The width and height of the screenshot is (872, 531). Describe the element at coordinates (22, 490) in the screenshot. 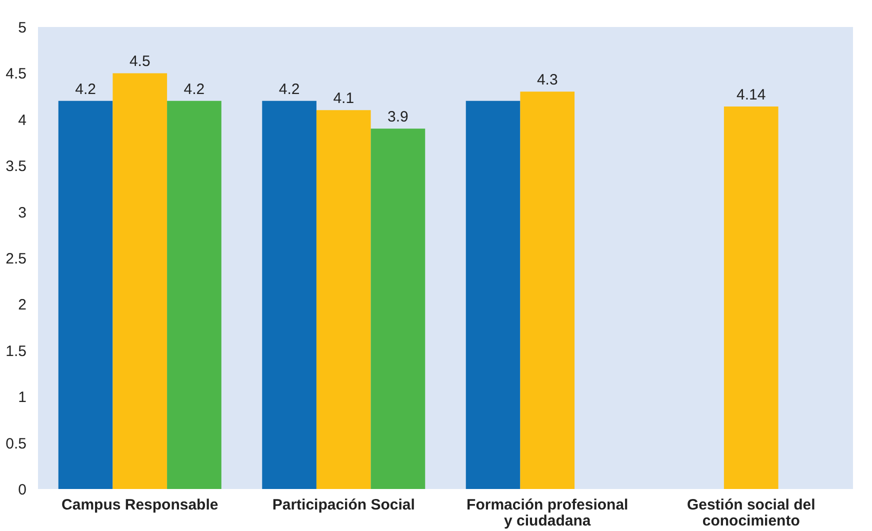

I see `y-tick-label: 0` at that location.